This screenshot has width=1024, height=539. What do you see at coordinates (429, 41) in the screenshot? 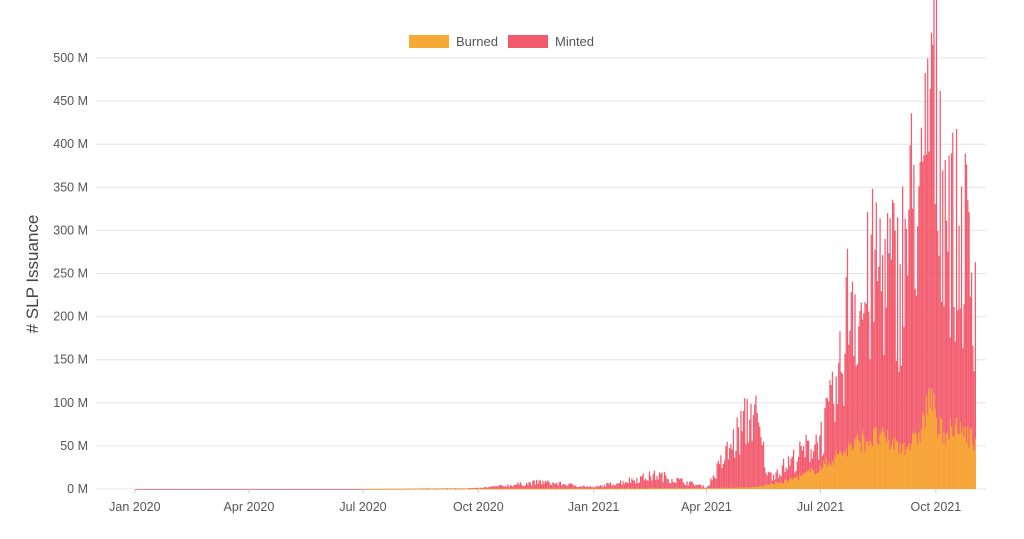
I see `legend-swatch-burned` at bounding box center [429, 41].